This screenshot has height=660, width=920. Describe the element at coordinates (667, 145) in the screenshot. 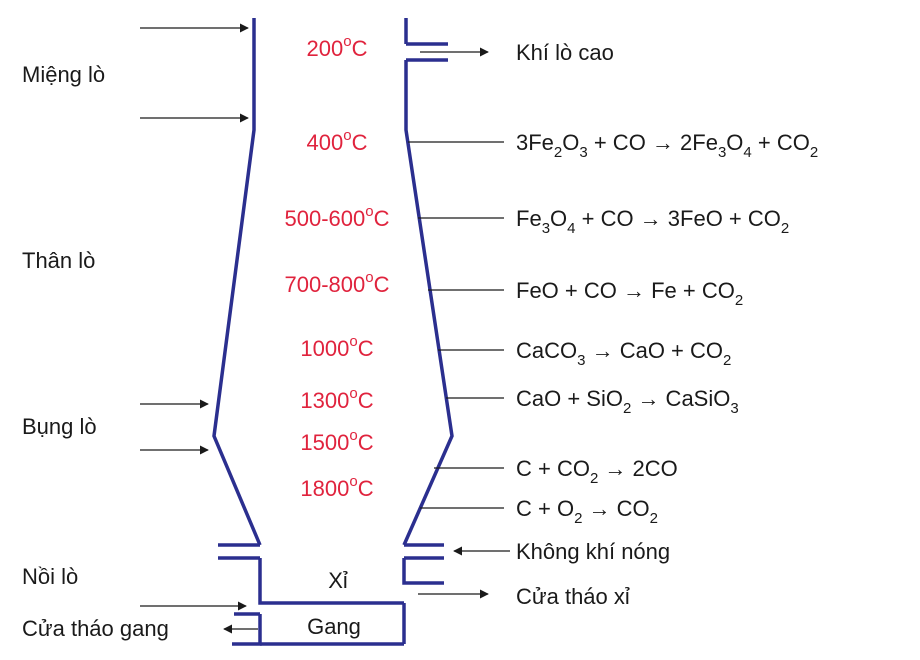

I see `reaction-1: 3Fe2O3 + CO → 2Fe3O4 + CO2` at that location.